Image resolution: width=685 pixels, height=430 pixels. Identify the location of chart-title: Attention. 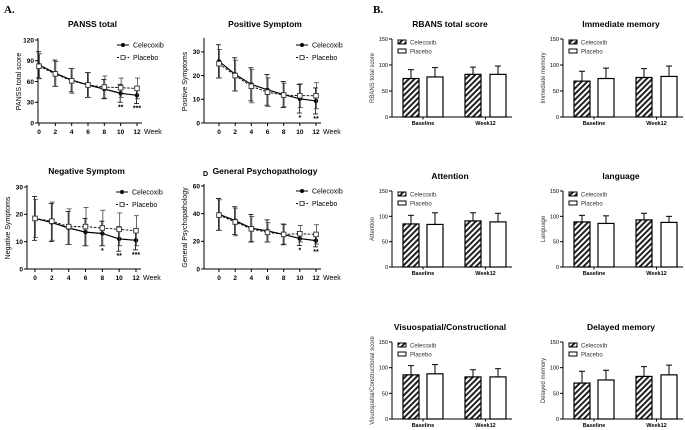
(449, 176).